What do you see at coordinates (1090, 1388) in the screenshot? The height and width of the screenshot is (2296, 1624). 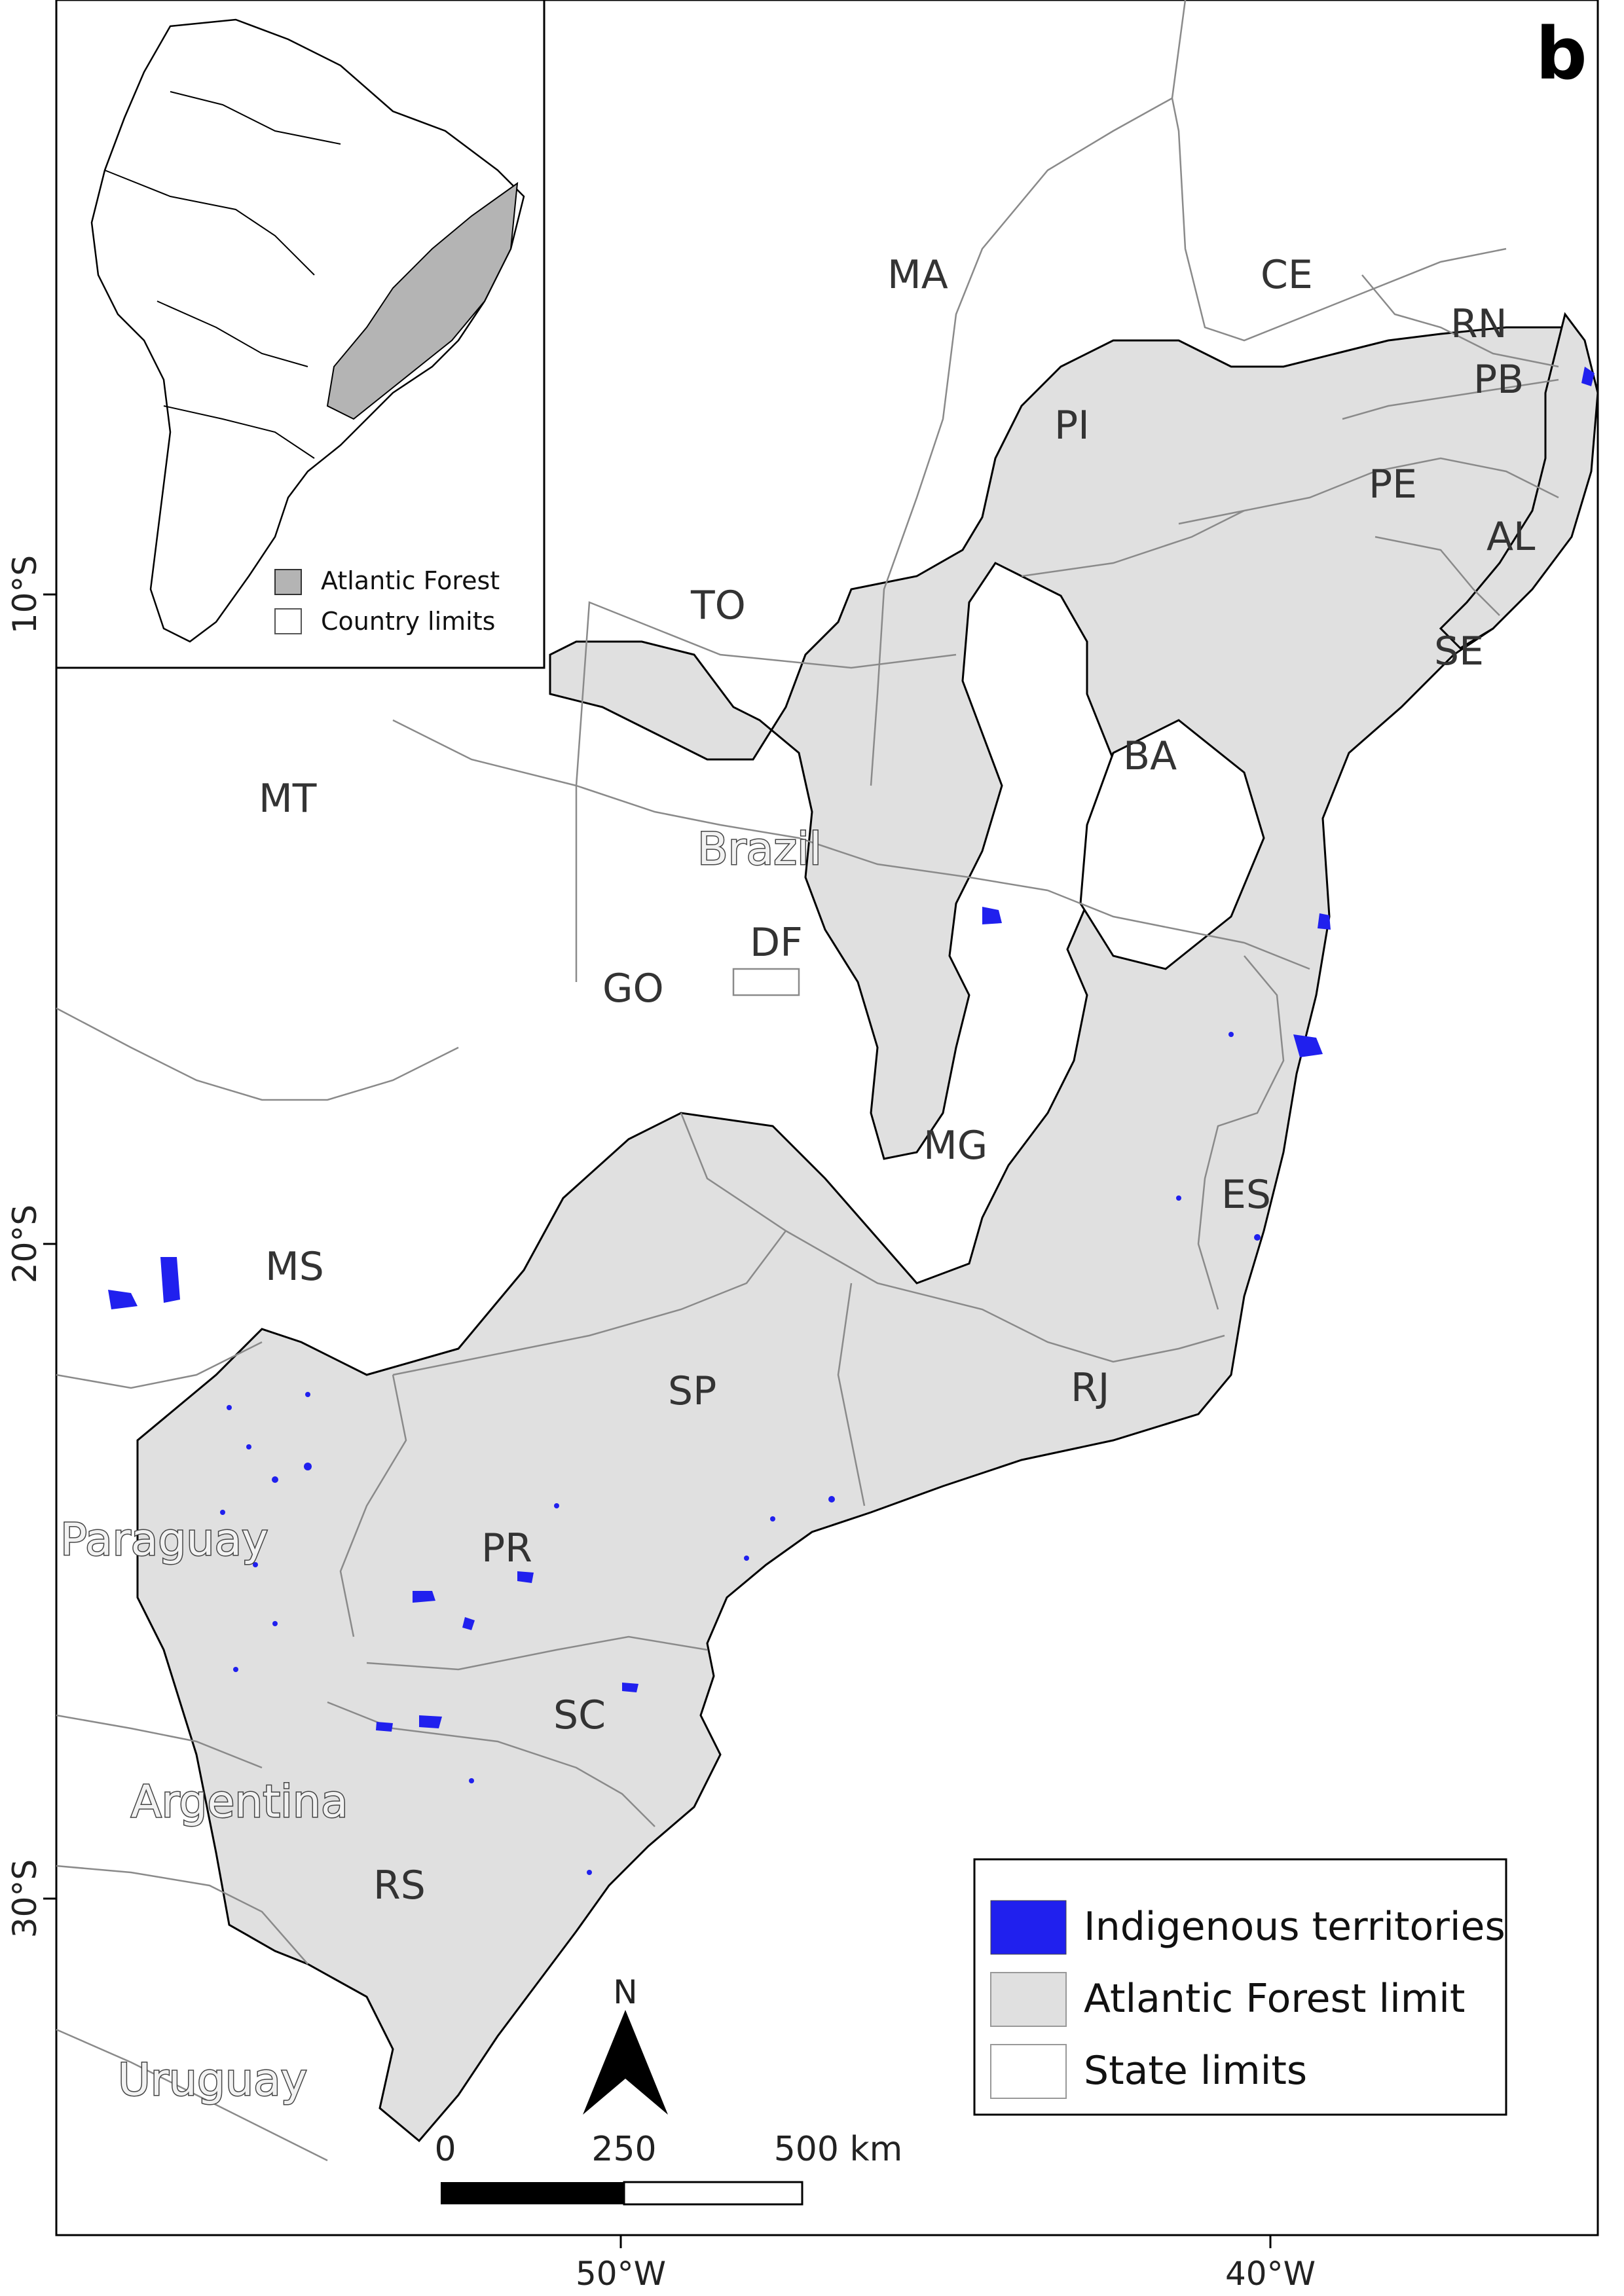 I see `state-label-rj: RJ` at bounding box center [1090, 1388].